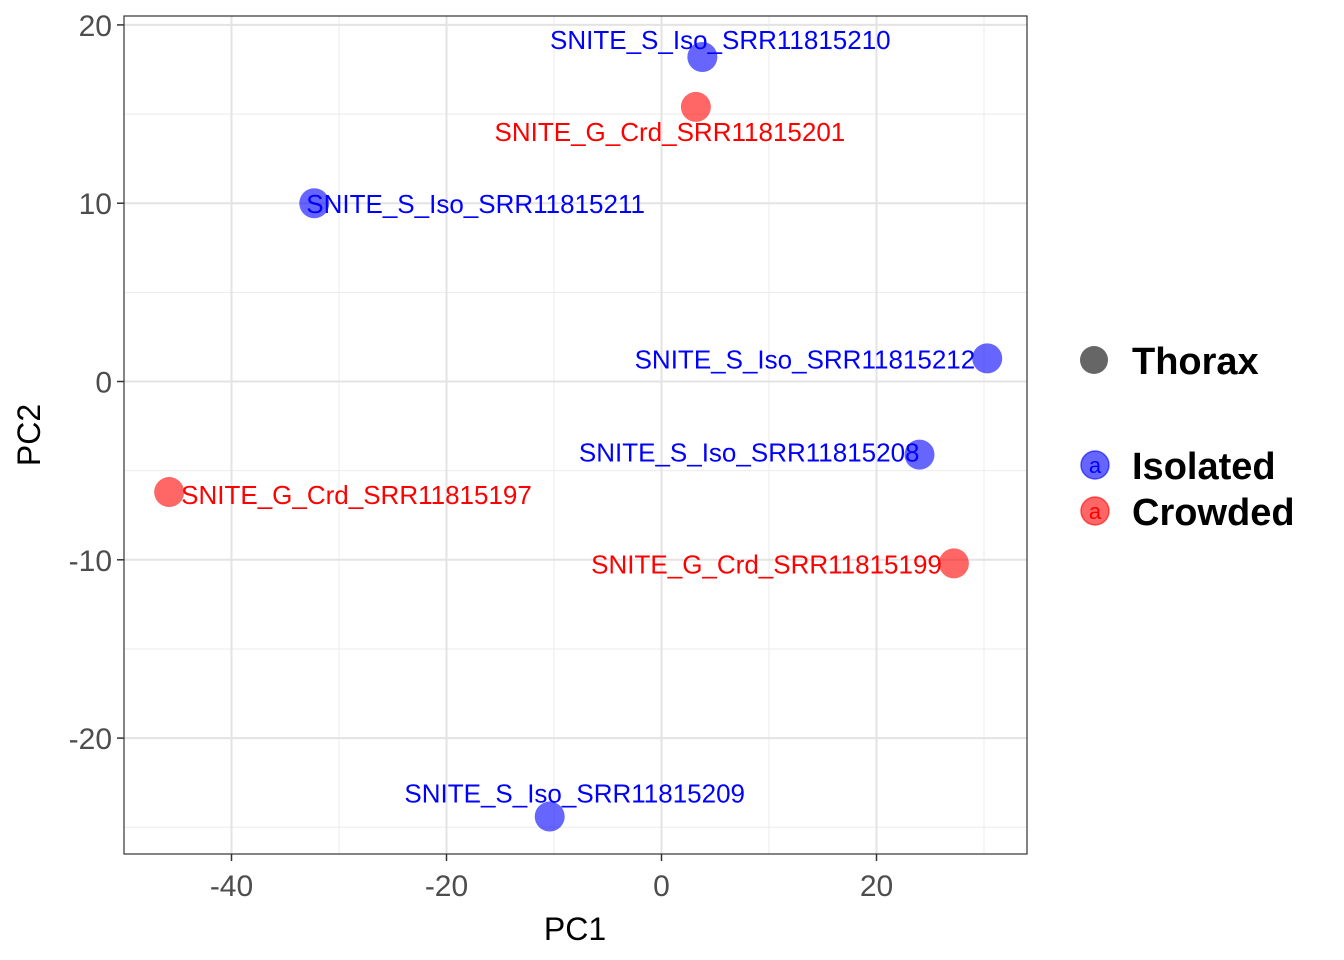 This screenshot has height=960, width=1344. I want to click on y-tick-label: -20, so click(90, 739).